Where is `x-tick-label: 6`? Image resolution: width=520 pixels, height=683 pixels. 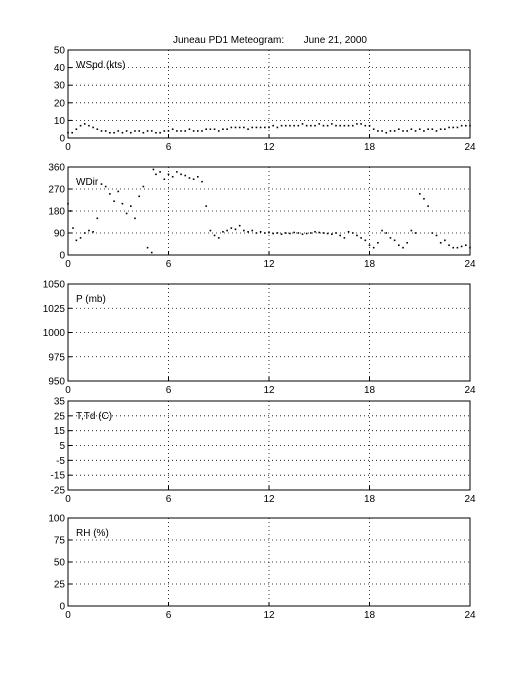
x-tick-label: 6 is located at coordinates (169, 499).